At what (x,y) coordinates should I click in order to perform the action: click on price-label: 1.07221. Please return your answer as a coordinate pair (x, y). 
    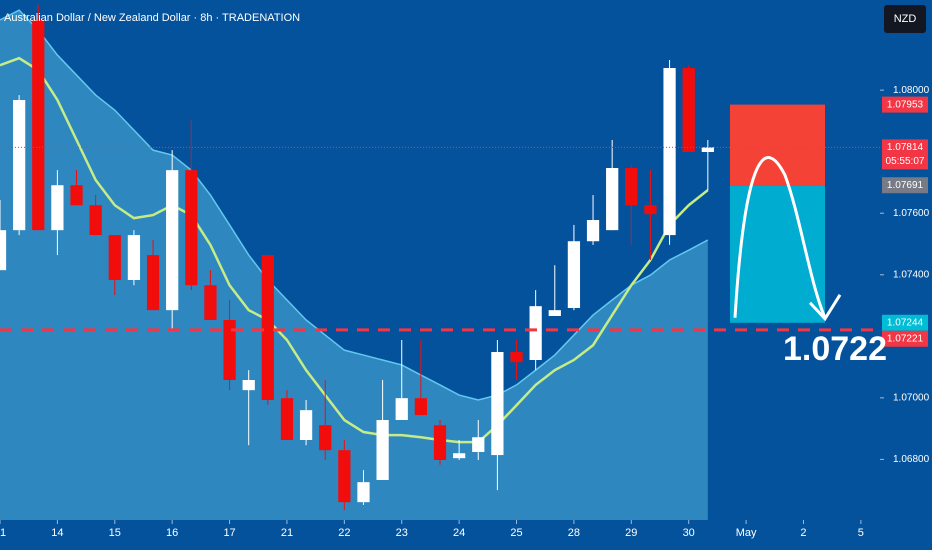
    Looking at the image, I should click on (905, 338).